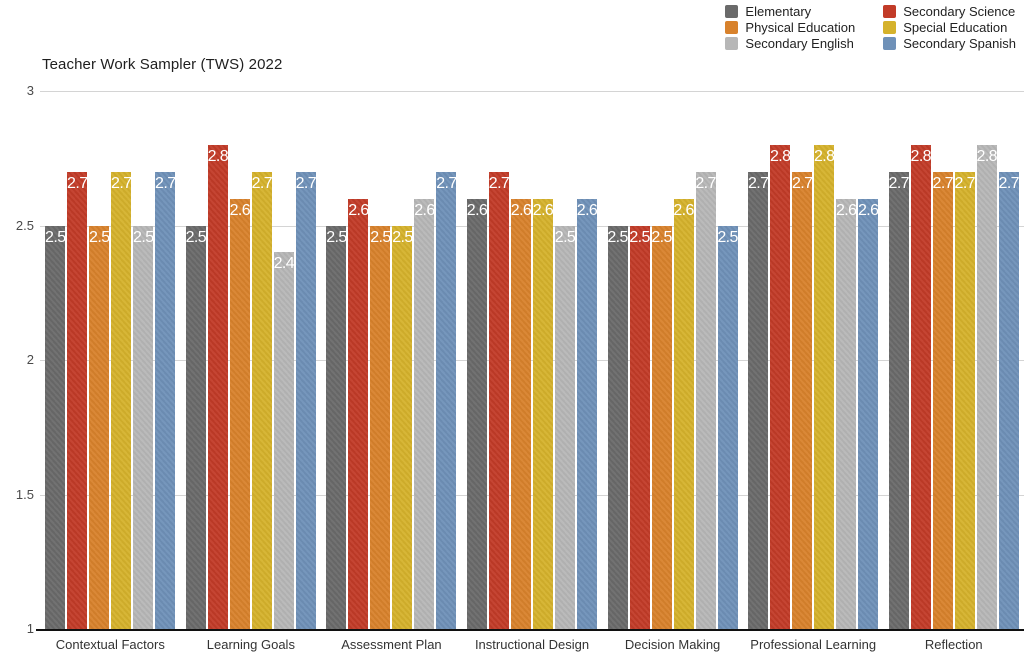 This screenshot has height=656, width=1024. I want to click on legend-item: Special Education, so click(949, 27).